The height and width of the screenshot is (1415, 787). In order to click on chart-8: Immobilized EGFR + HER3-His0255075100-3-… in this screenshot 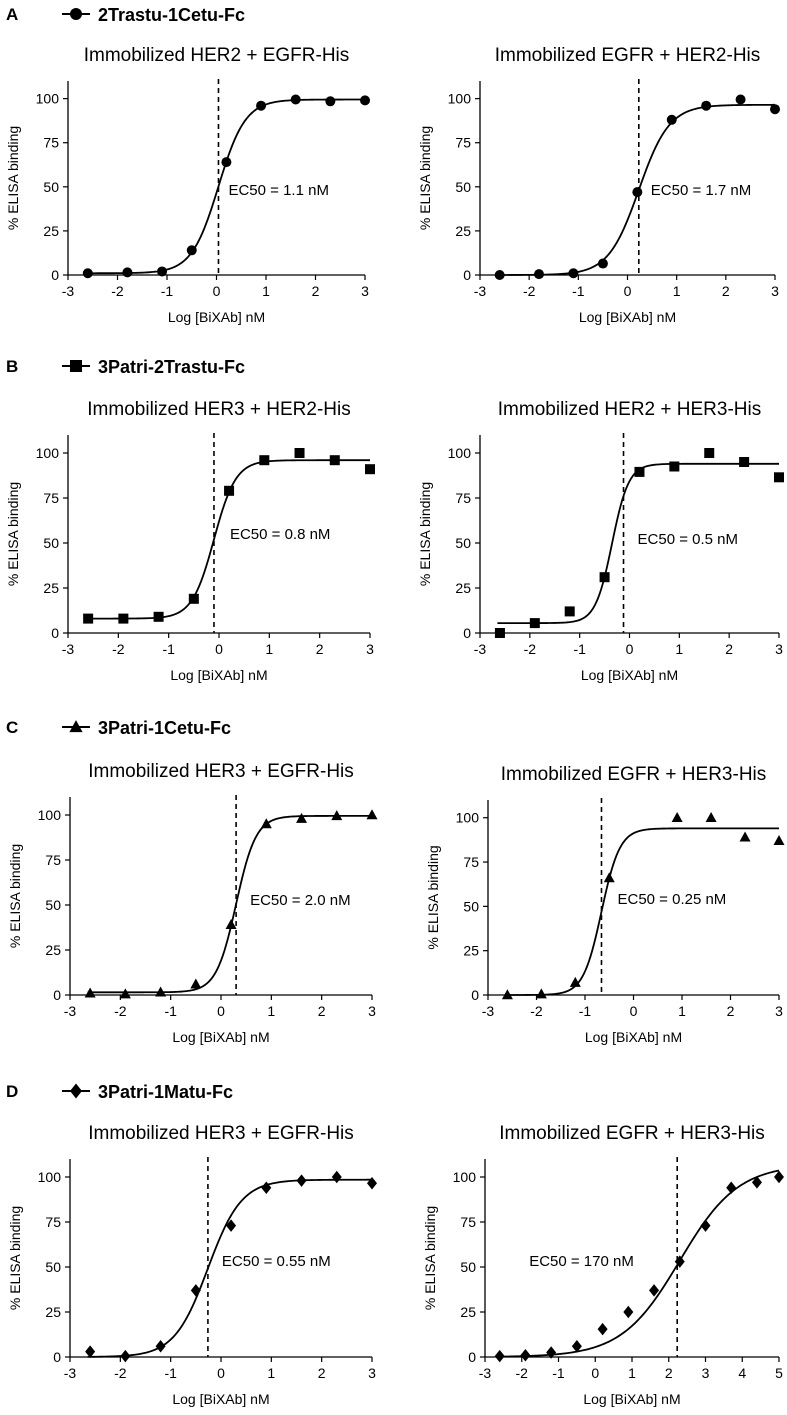, I will do `click(603, 1265)`.